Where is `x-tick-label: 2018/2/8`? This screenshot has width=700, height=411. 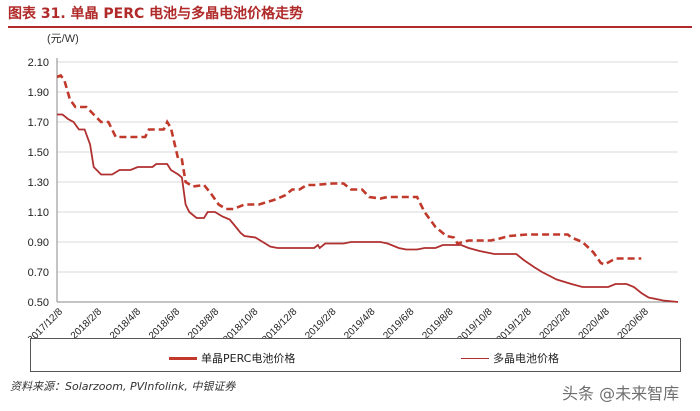
x-tick-label: 2018/2/8 is located at coordinates (87, 322).